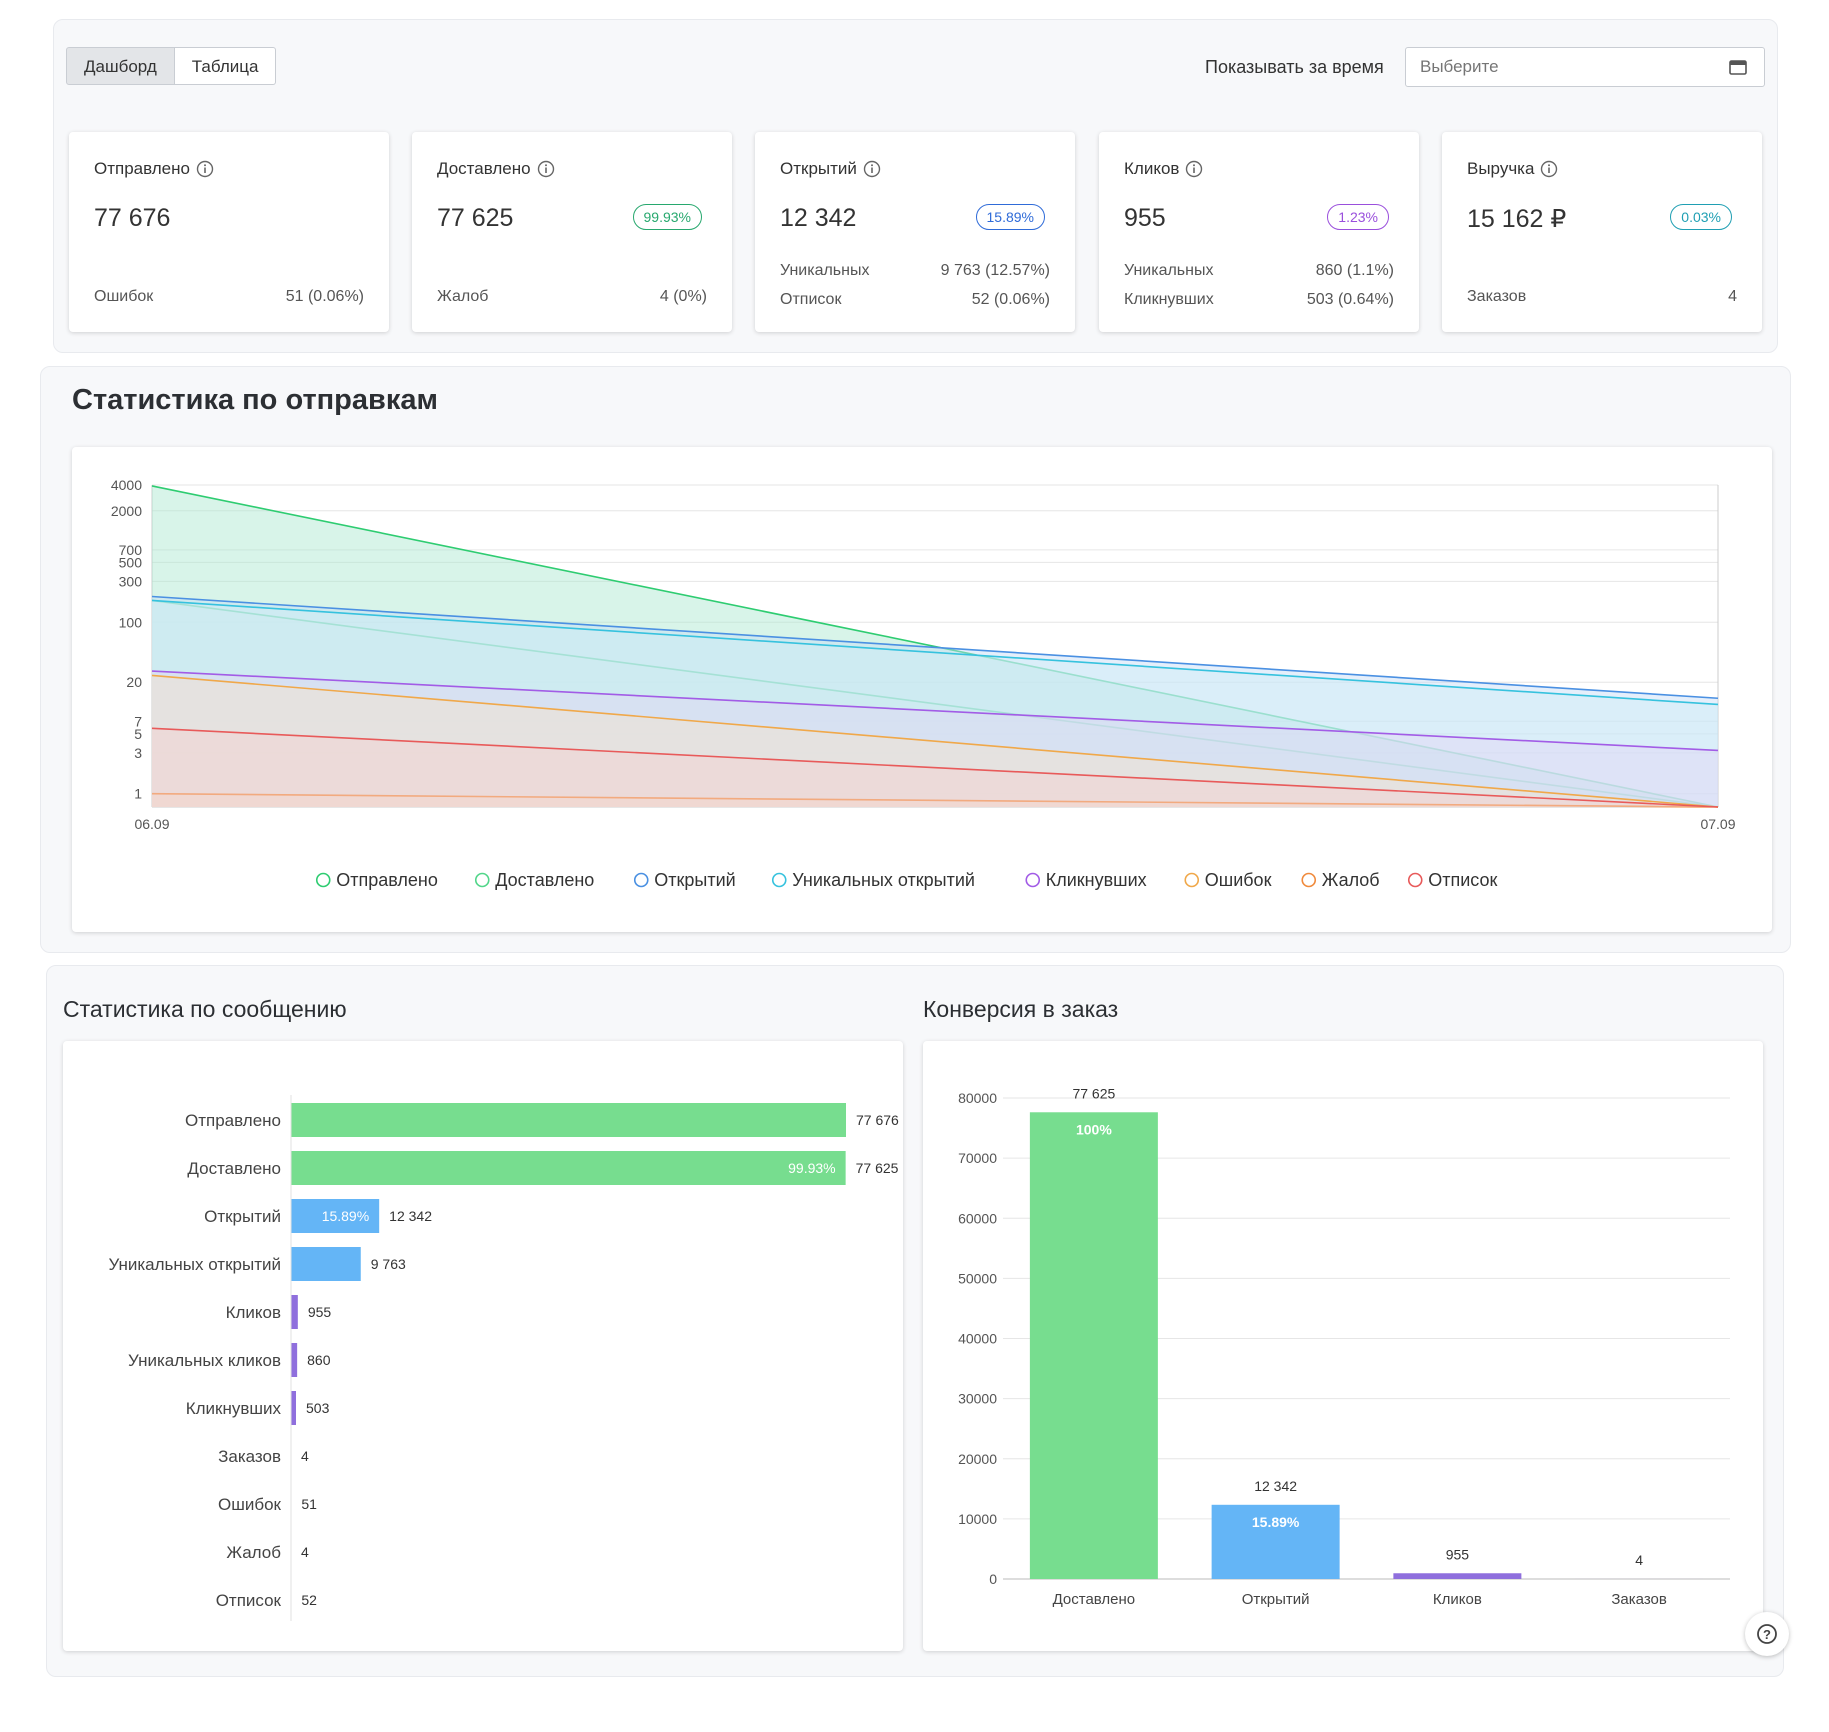 Image resolution: width=1829 pixels, height=1732 pixels. What do you see at coordinates (131, 550) in the screenshot?
I see `y-tick-label: 700` at bounding box center [131, 550].